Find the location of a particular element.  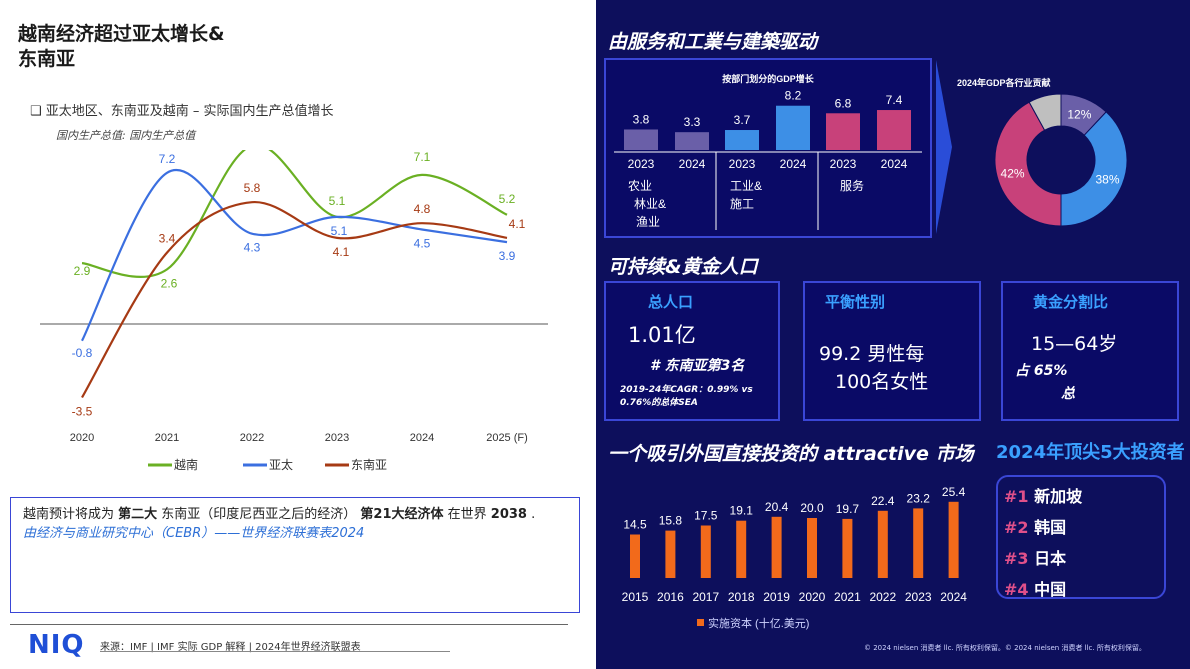

series-line-东南亚 is located at coordinates (294, 300).